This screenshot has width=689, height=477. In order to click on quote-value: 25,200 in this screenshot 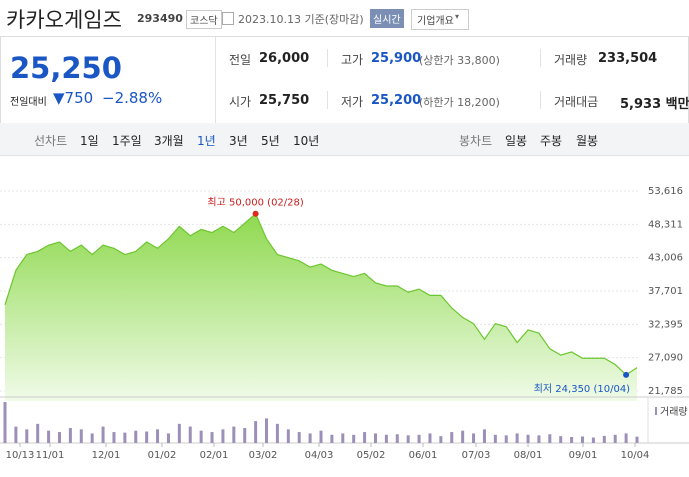, I will do `click(396, 100)`.